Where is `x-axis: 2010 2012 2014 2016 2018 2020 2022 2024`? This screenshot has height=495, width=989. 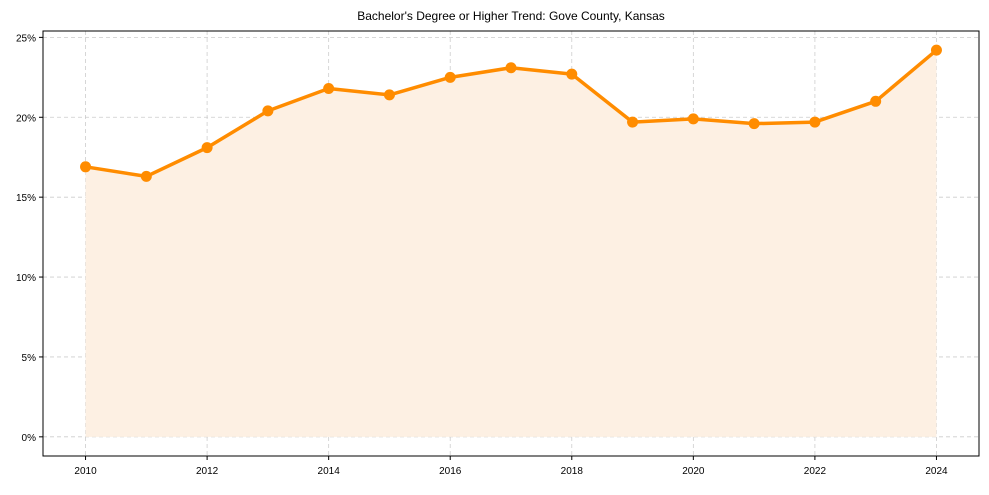
x-axis: 2010 2012 2014 2016 2018 2020 2022 2024 is located at coordinates (511, 466).